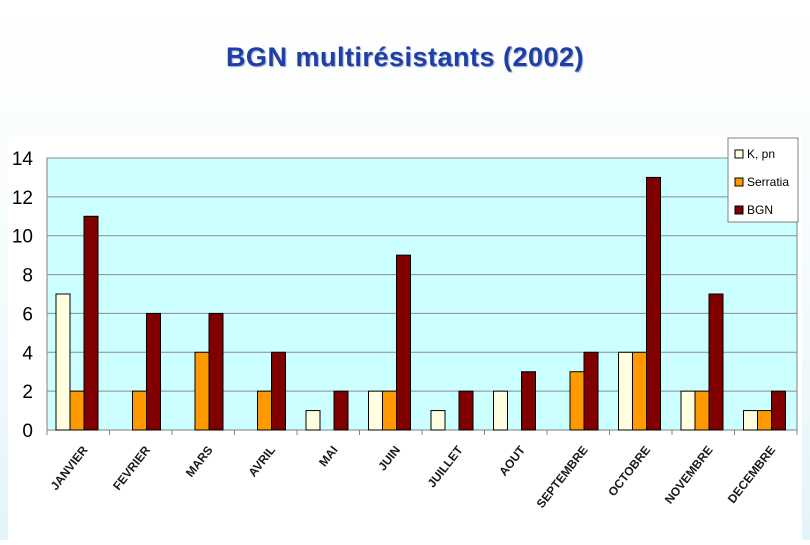 The image size is (810, 545). Describe the element at coordinates (389, 458) in the screenshot. I see `x-tick-label: JUIN` at that location.